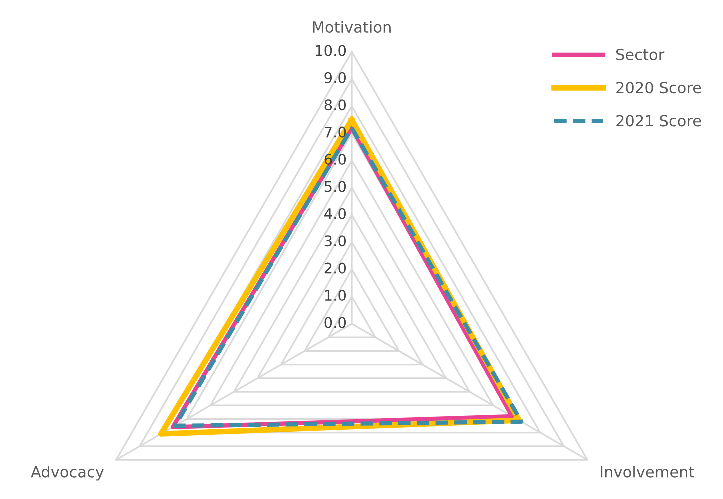 The image size is (723, 499). What do you see at coordinates (335, 268) in the screenshot?
I see `y-tick-label: 2.0` at bounding box center [335, 268].